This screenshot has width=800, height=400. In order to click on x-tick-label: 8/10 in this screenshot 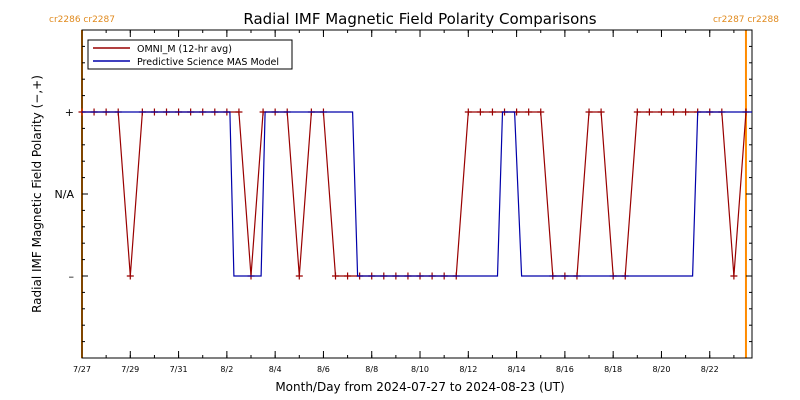, I will do `click(420, 369)`.